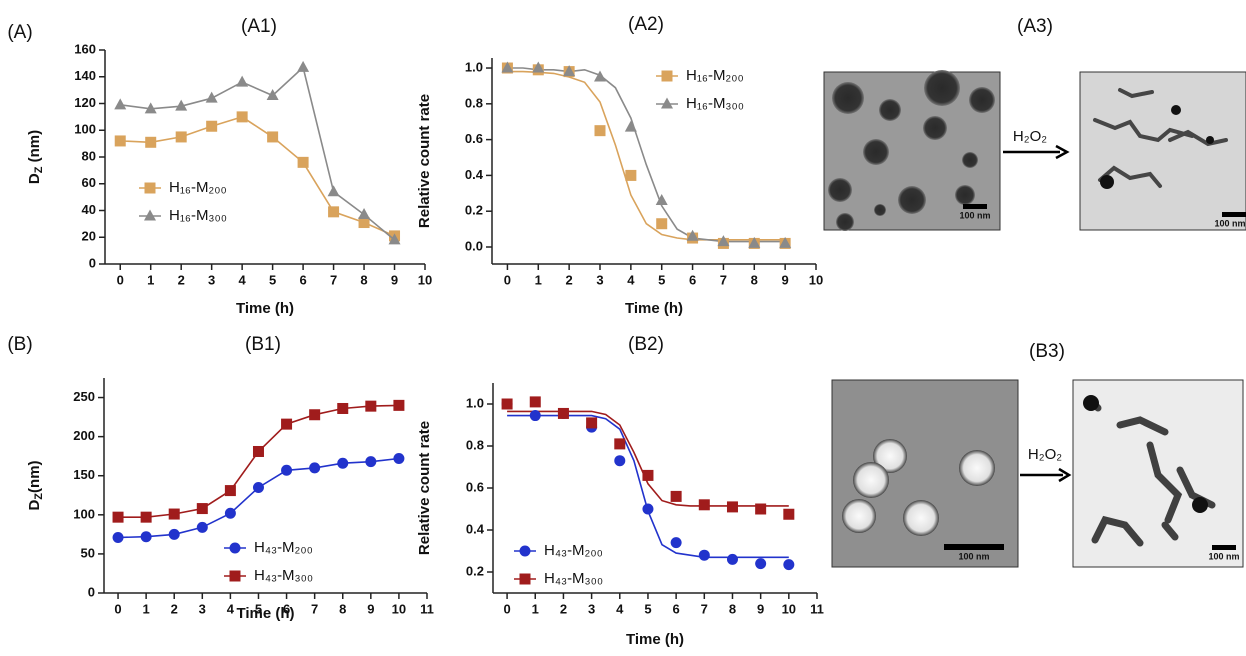  What do you see at coordinates (265, 308) in the screenshot?
I see `x-axis-label: Time (h)` at bounding box center [265, 308].